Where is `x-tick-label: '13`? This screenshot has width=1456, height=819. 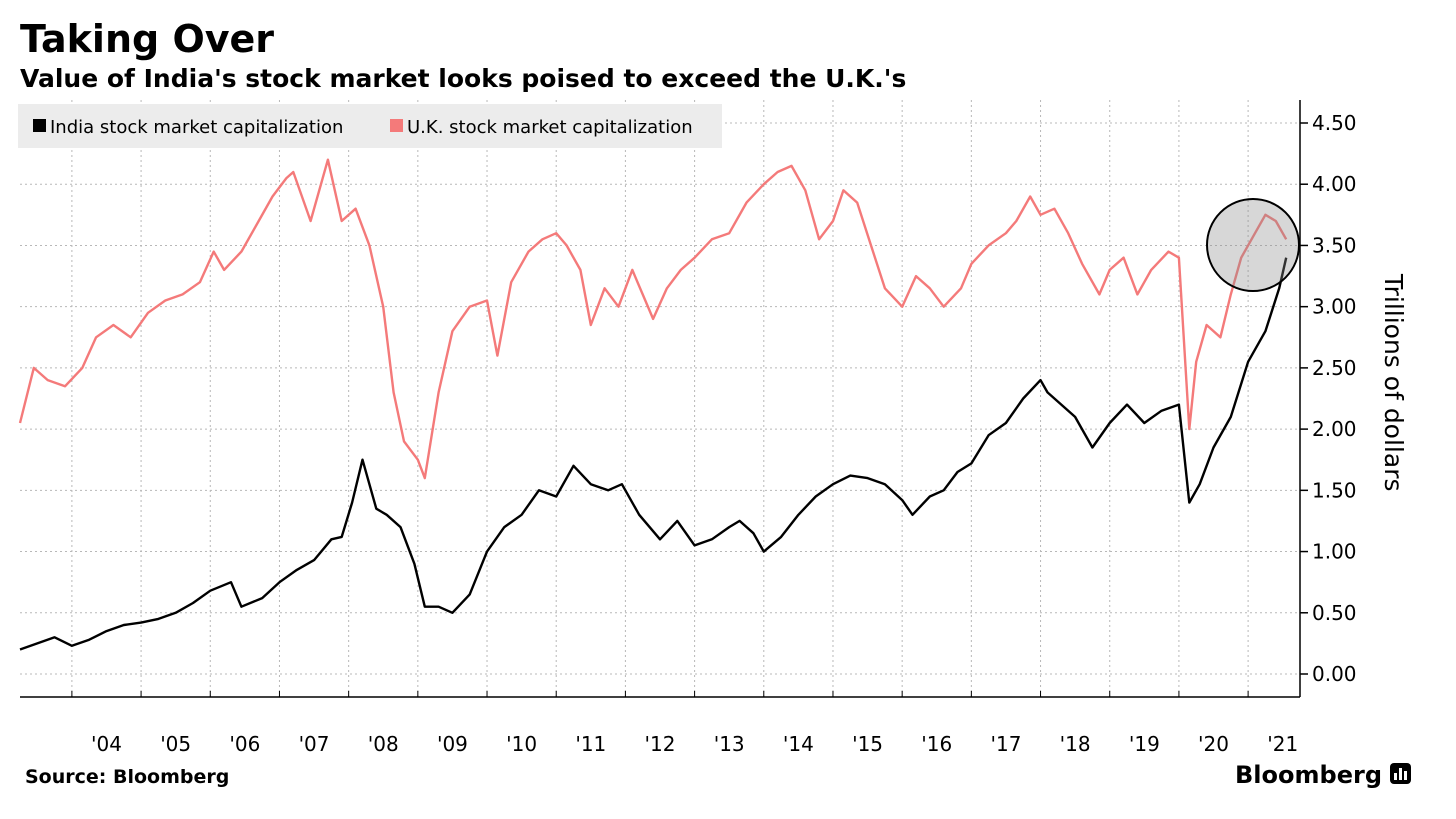
x-tick-label: '13 is located at coordinates (729, 744).